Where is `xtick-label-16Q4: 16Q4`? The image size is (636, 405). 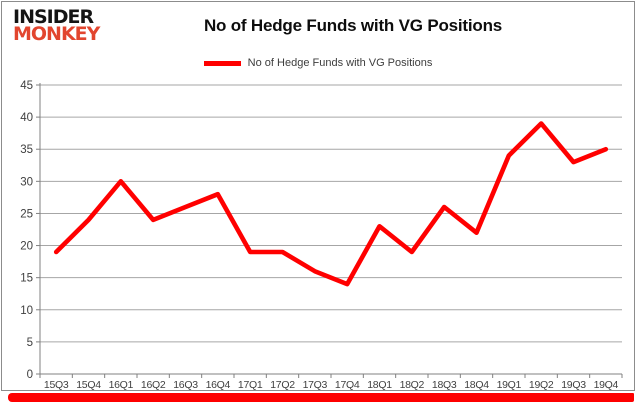 xtick-label-16Q4: 16Q4 is located at coordinates (218, 385).